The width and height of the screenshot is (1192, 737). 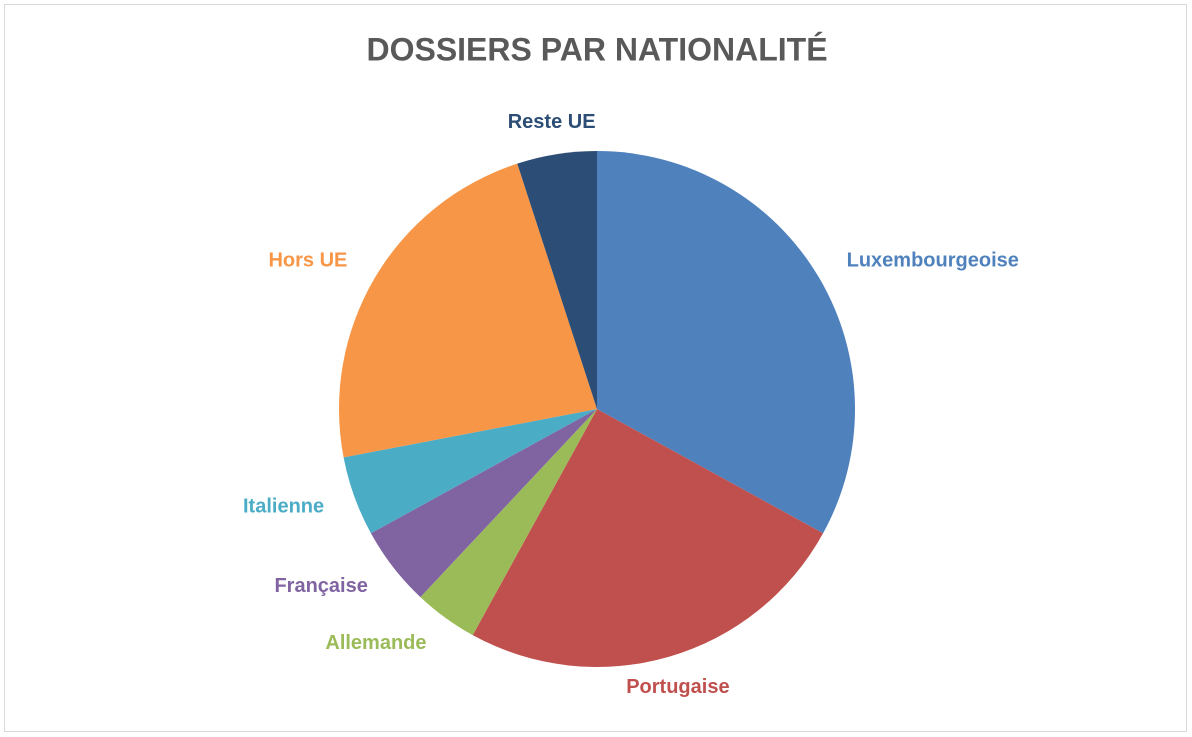 What do you see at coordinates (677, 687) in the screenshot?
I see `slice-label: Portugaise` at bounding box center [677, 687].